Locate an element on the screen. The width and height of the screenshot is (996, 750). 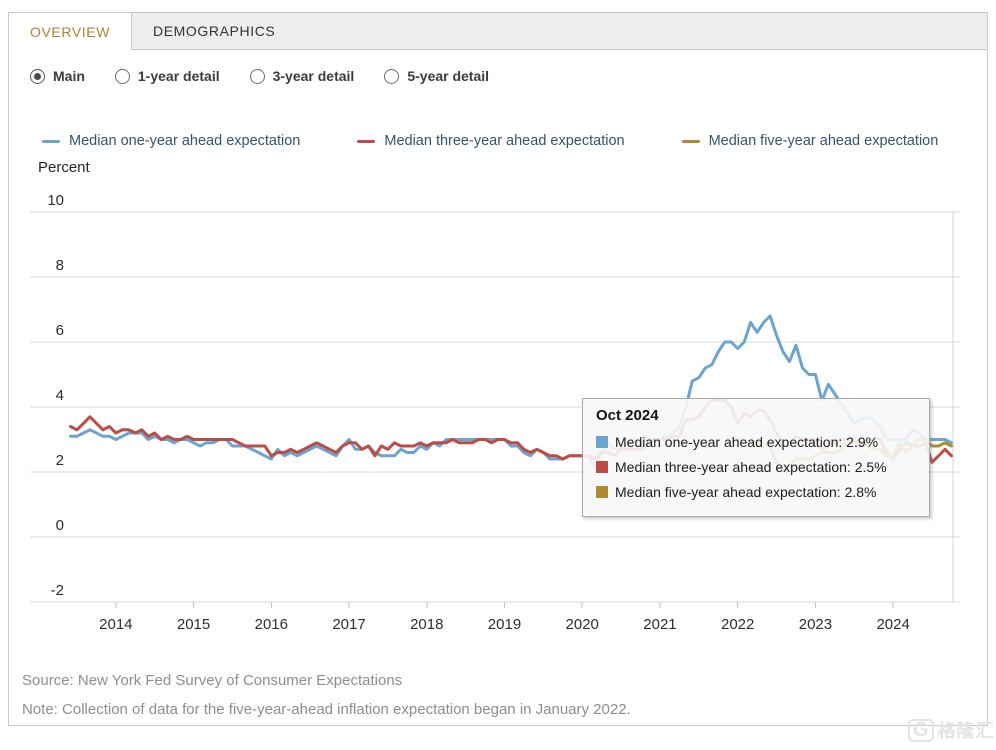
watermark-text: 格隆汇 is located at coordinates (966, 731).